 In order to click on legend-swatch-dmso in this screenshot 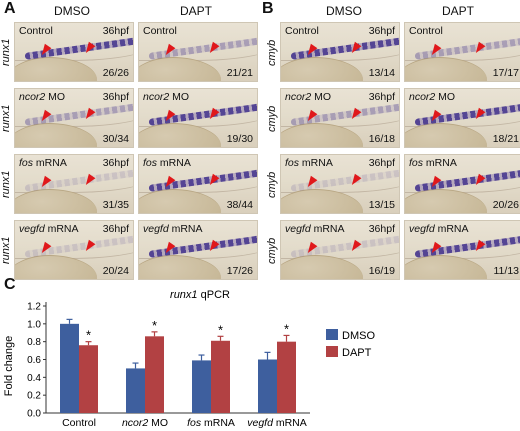, I will do `click(332, 334)`.